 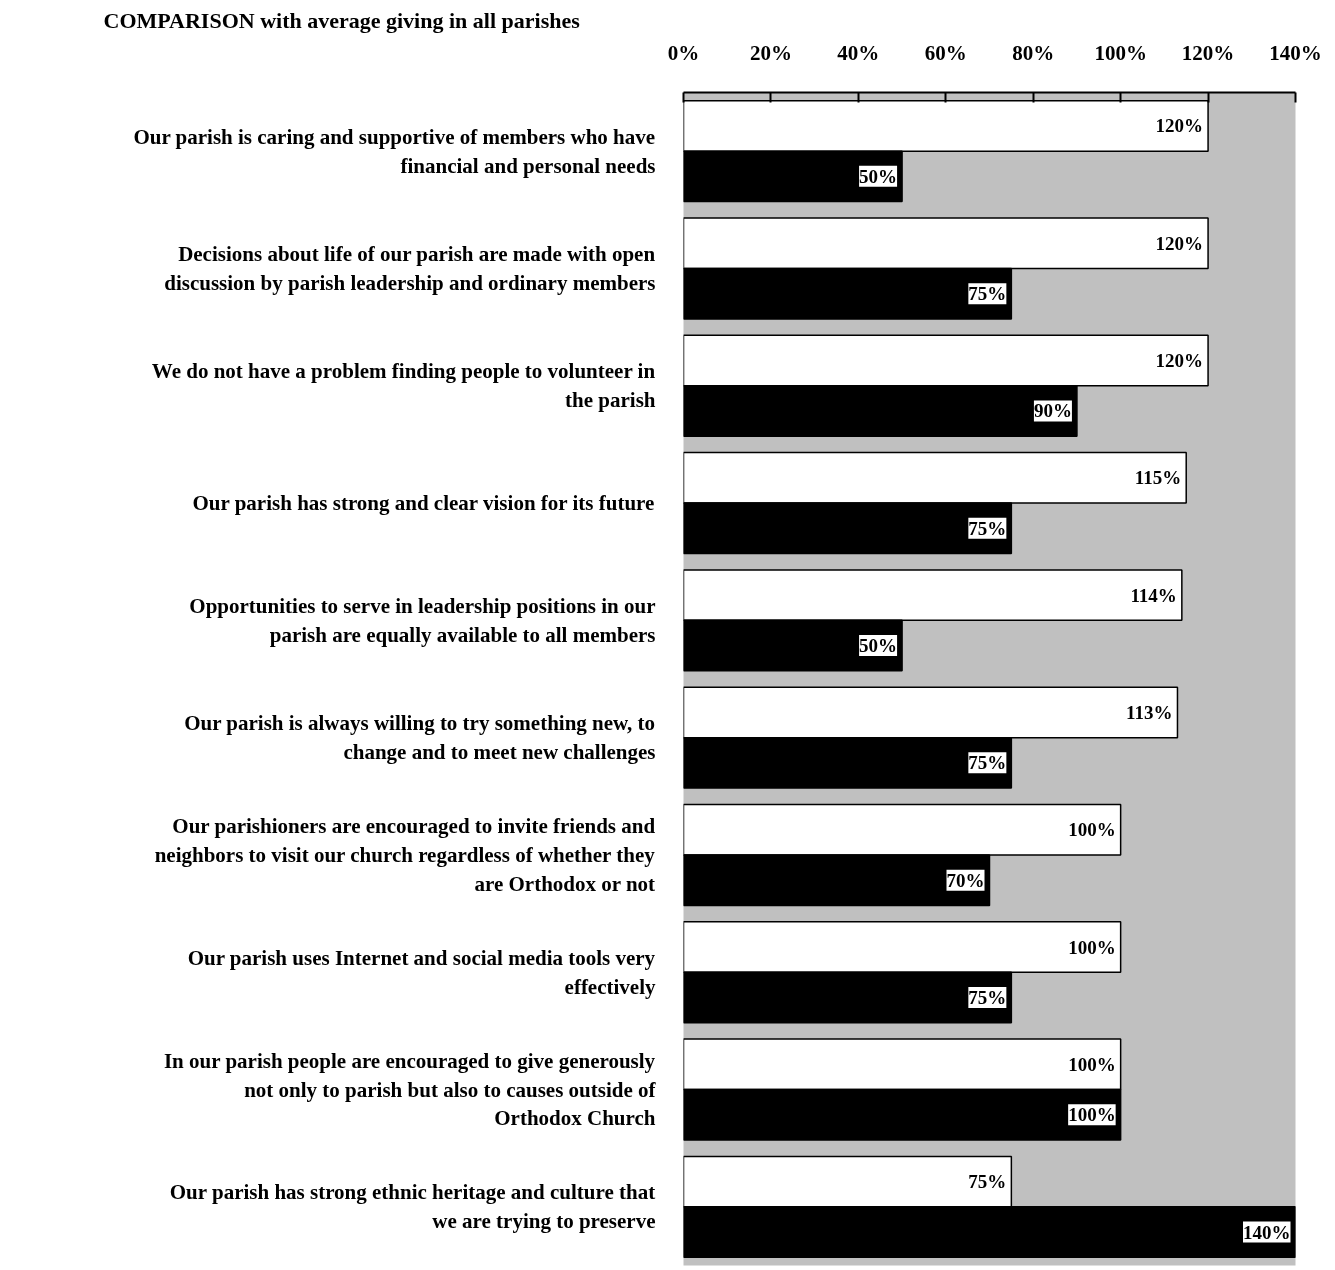 I want to click on y-tick-label: Our parish is caring and supportive of members who have financial and personal needs, so click(x=394, y=151).